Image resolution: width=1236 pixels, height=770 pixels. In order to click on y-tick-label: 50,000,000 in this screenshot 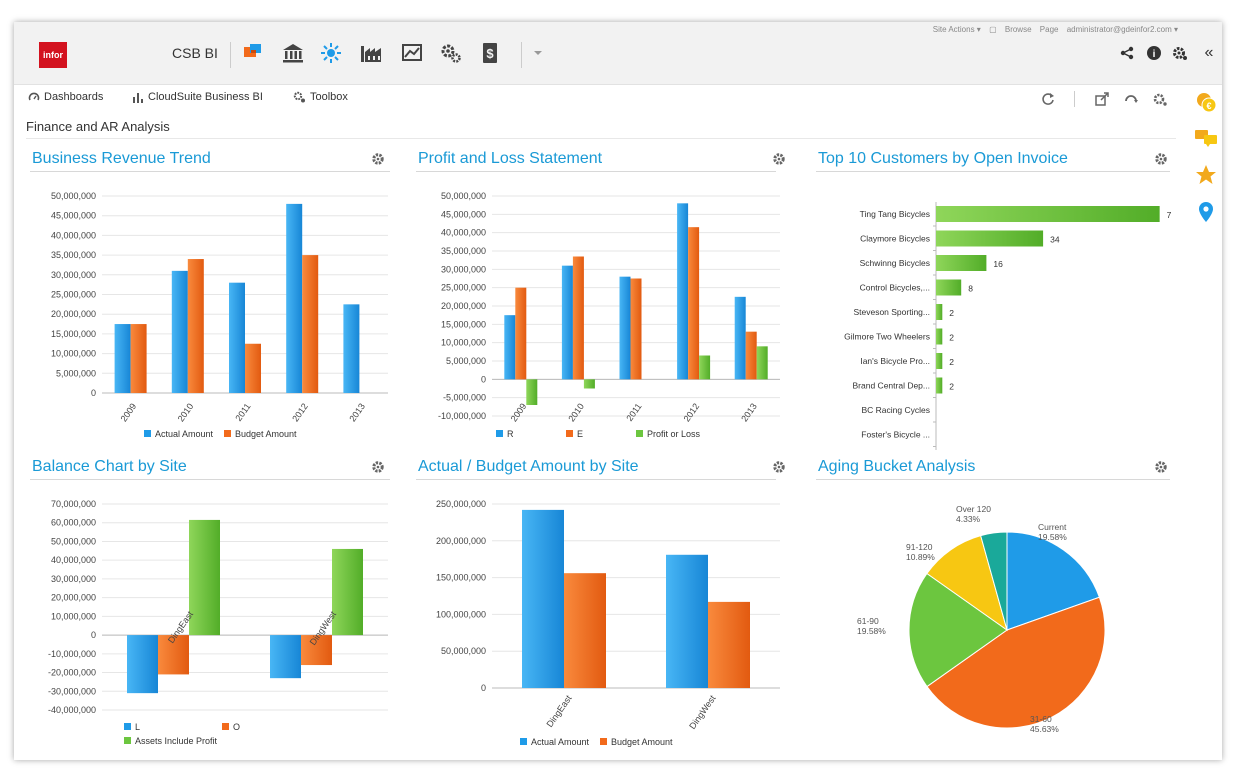, I will do `click(73, 196)`.